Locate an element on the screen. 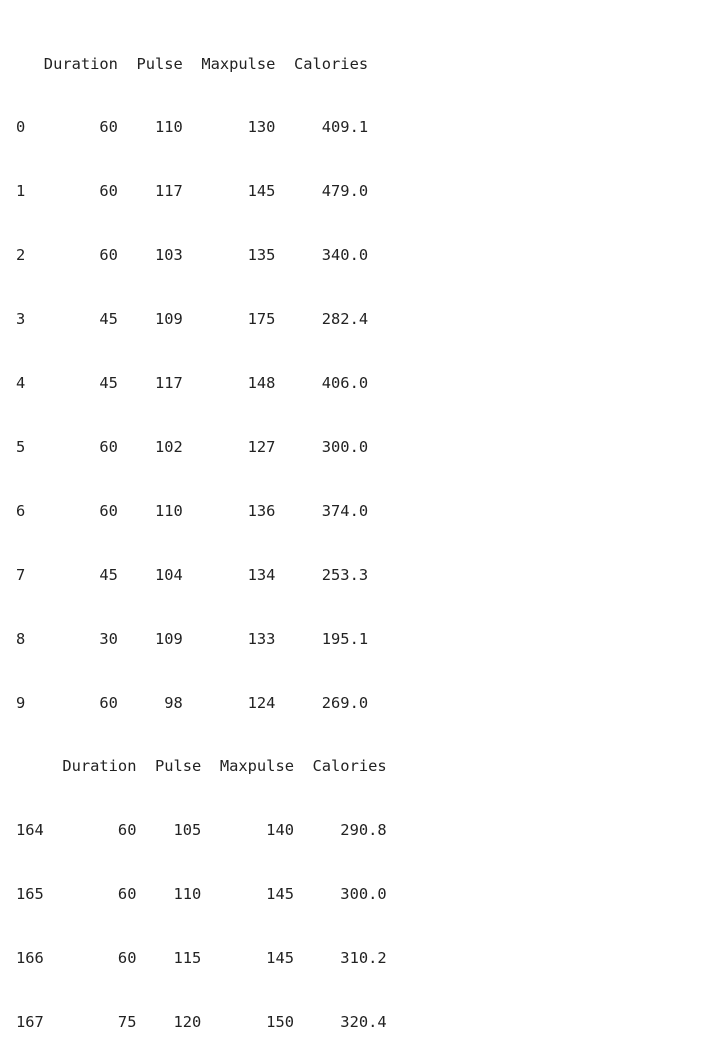 The height and width of the screenshot is (1048, 705). head-table-row: 1 60 117 145 479.0 is located at coordinates (192, 191).